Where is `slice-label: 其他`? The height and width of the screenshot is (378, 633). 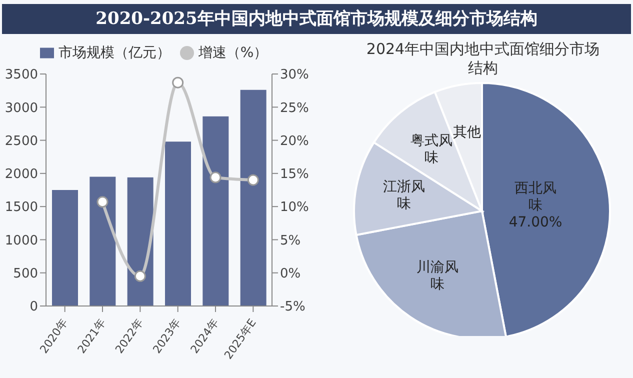 slice-label: 其他 is located at coordinates (467, 132).